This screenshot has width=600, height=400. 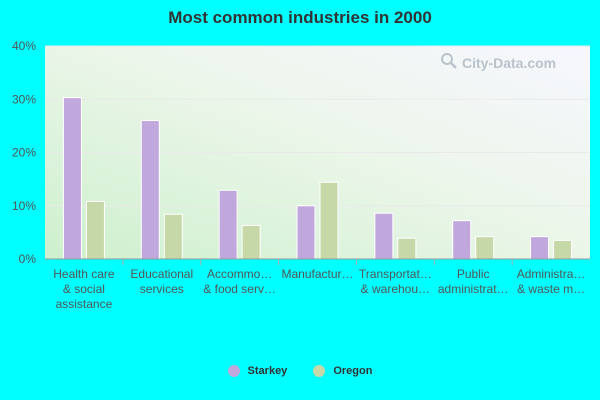 I want to click on y-tick-label: 40%, so click(x=24, y=46).